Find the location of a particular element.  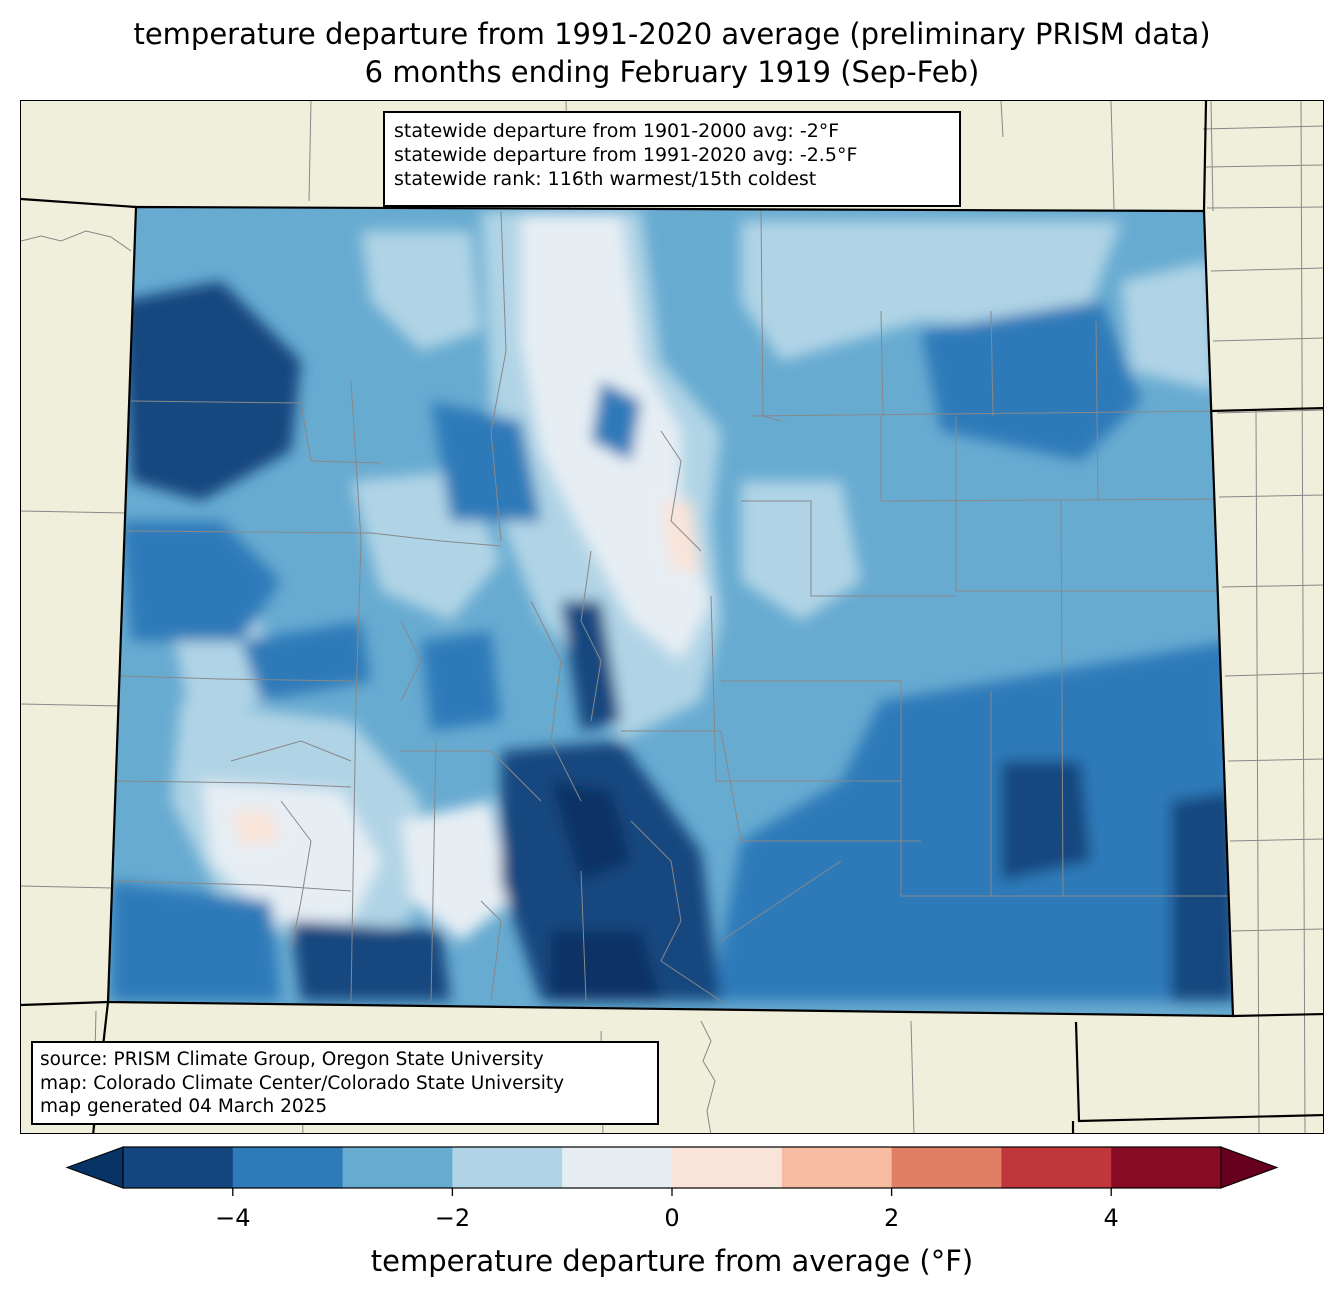

colorbar-swatches is located at coordinates (672, 1167).